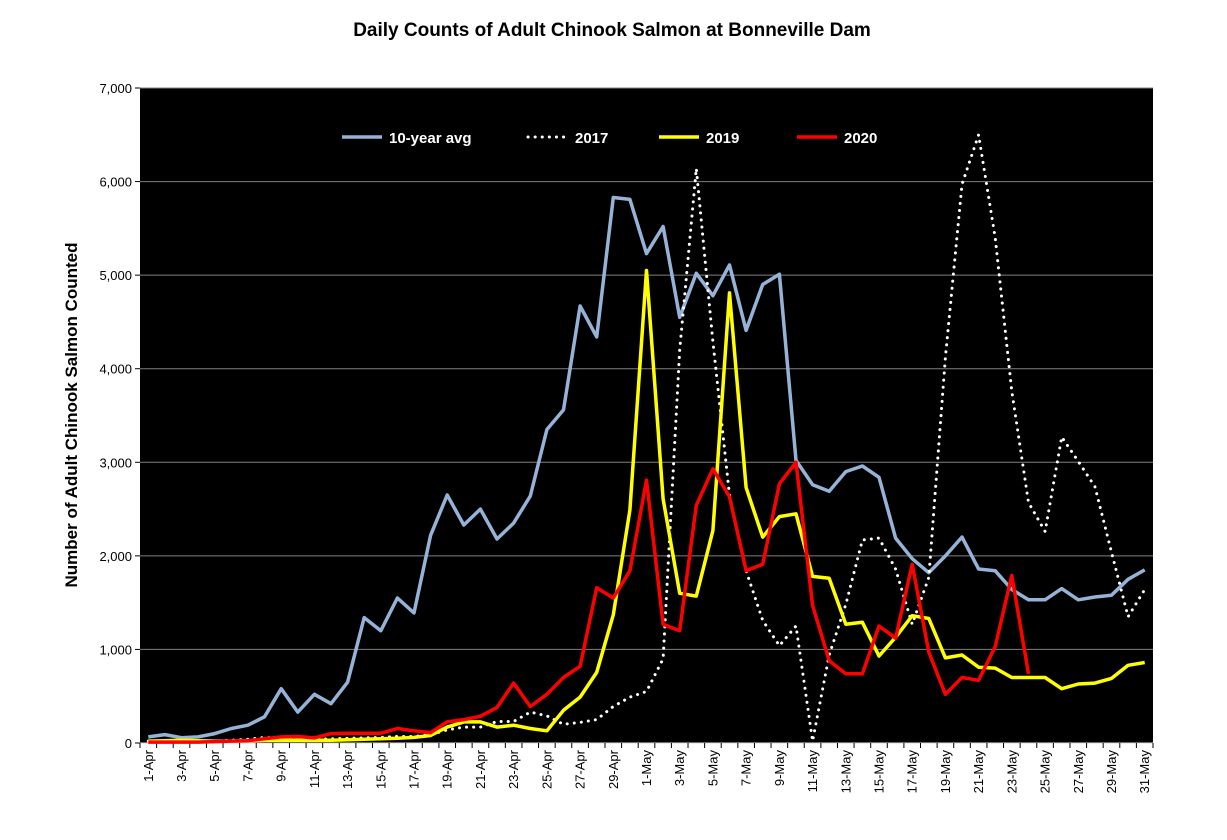 Image resolution: width=1227 pixels, height=840 pixels. I want to click on x-tick-label: 23-May, so click(1011, 772).